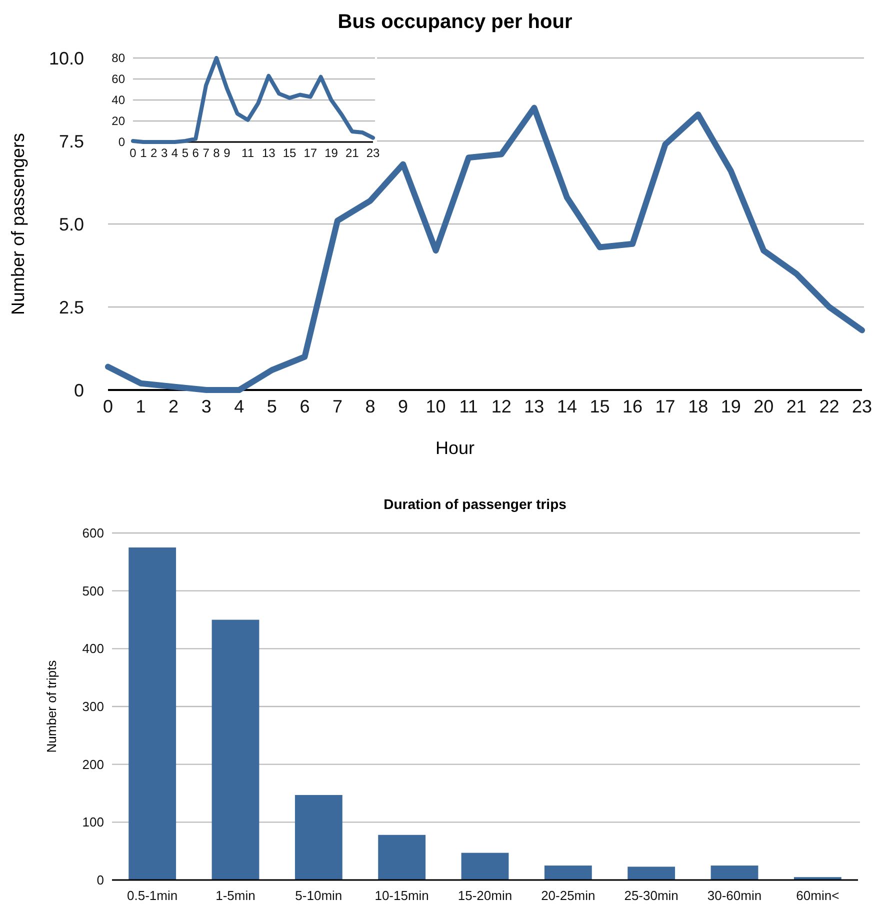 The image size is (876, 905). What do you see at coordinates (566, 406) in the screenshot?
I see `x-tick-label: 14` at bounding box center [566, 406].